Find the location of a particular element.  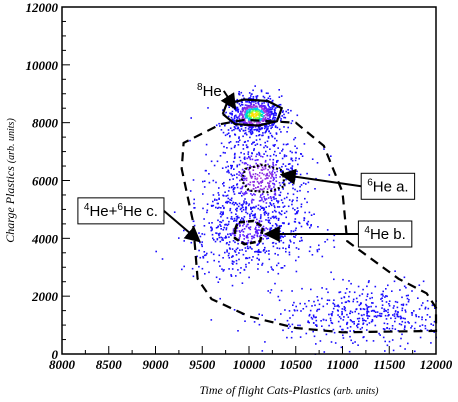

x-tick-label: 10000 is located at coordinates (249, 364).